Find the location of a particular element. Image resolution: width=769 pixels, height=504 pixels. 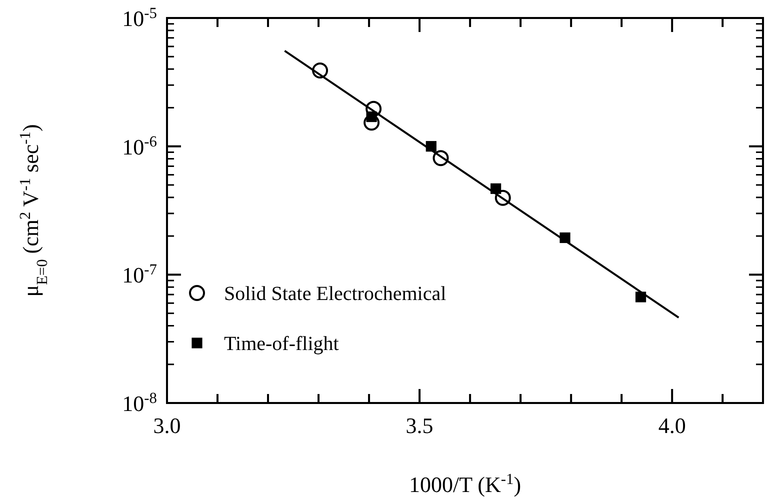

y-tick-label: 10$^{-8}$ is located at coordinates (140, 403).